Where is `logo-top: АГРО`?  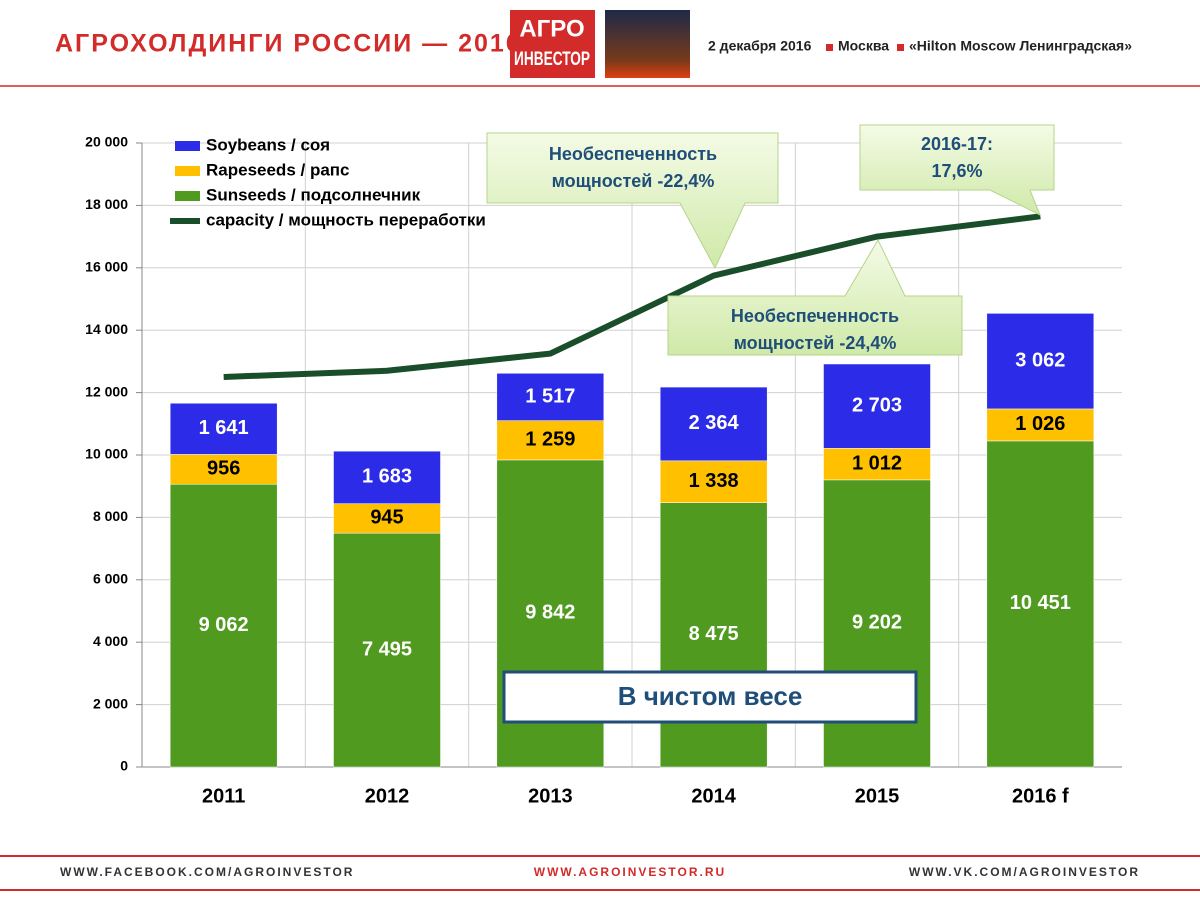
logo-top: АГРО is located at coordinates (551, 28).